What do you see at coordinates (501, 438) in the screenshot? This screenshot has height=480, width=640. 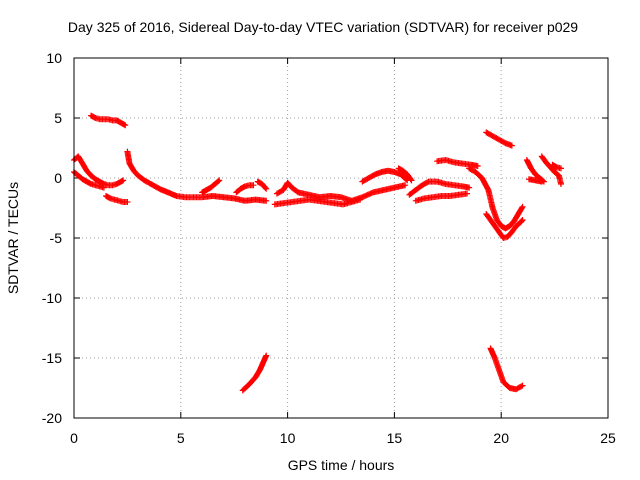 I see `x-tick-label: 20` at bounding box center [501, 438].